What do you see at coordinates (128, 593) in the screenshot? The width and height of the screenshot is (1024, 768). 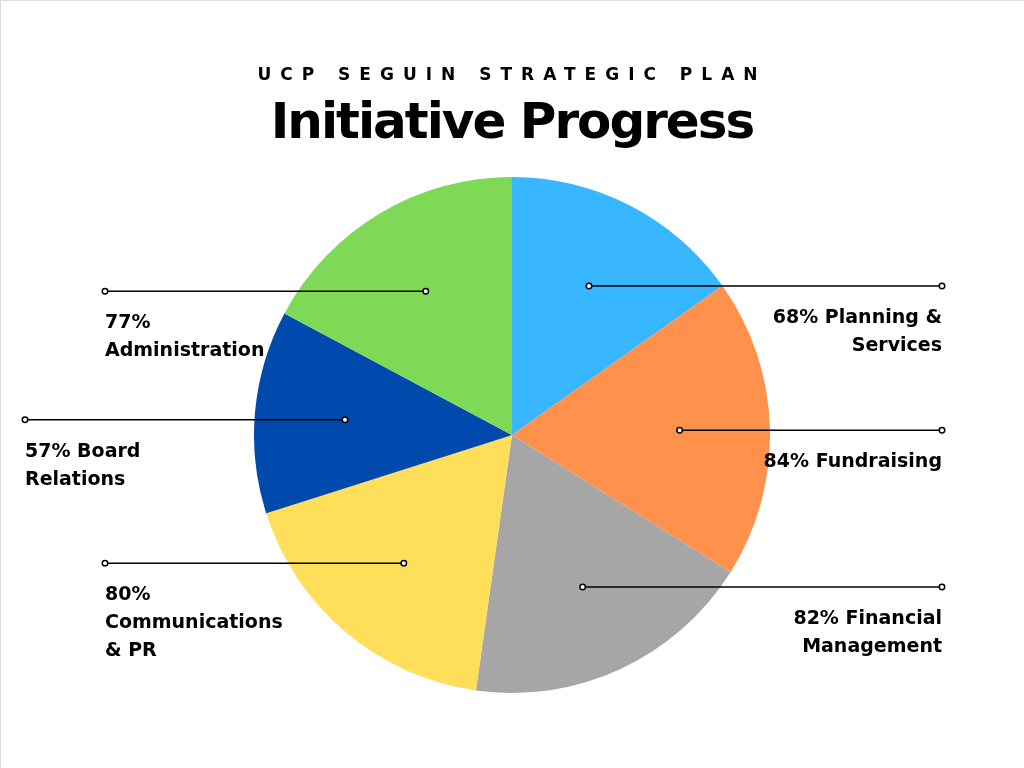 I see `data-label: 80%` at bounding box center [128, 593].